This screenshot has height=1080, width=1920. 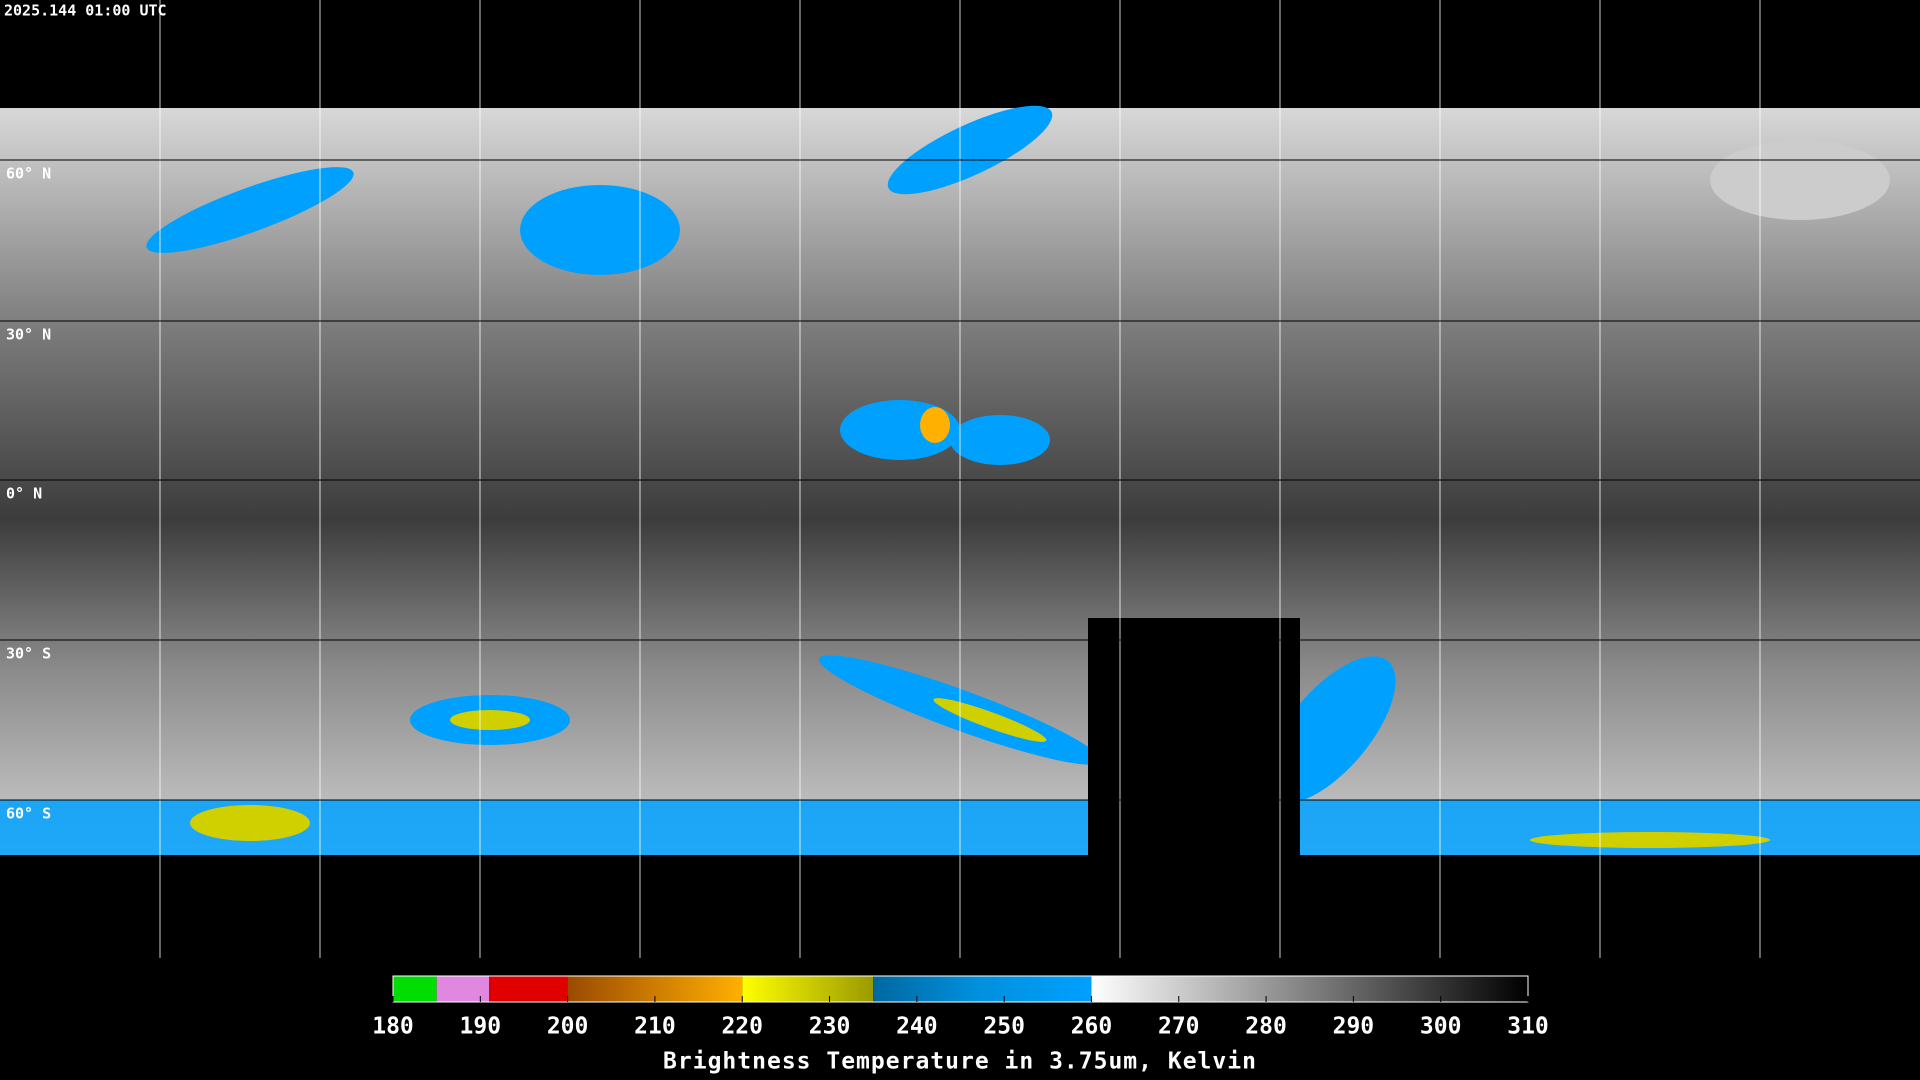 I want to click on latitude-label: 30° S, so click(x=28, y=654).